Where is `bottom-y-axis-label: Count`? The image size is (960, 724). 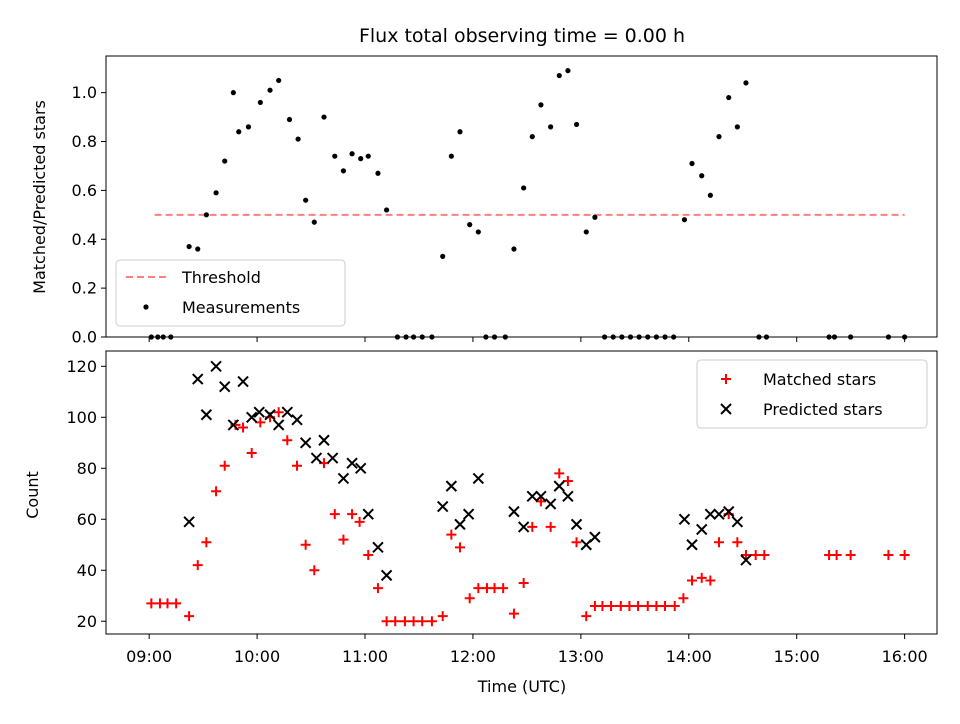
bottom-y-axis-label: Count is located at coordinates (32, 495).